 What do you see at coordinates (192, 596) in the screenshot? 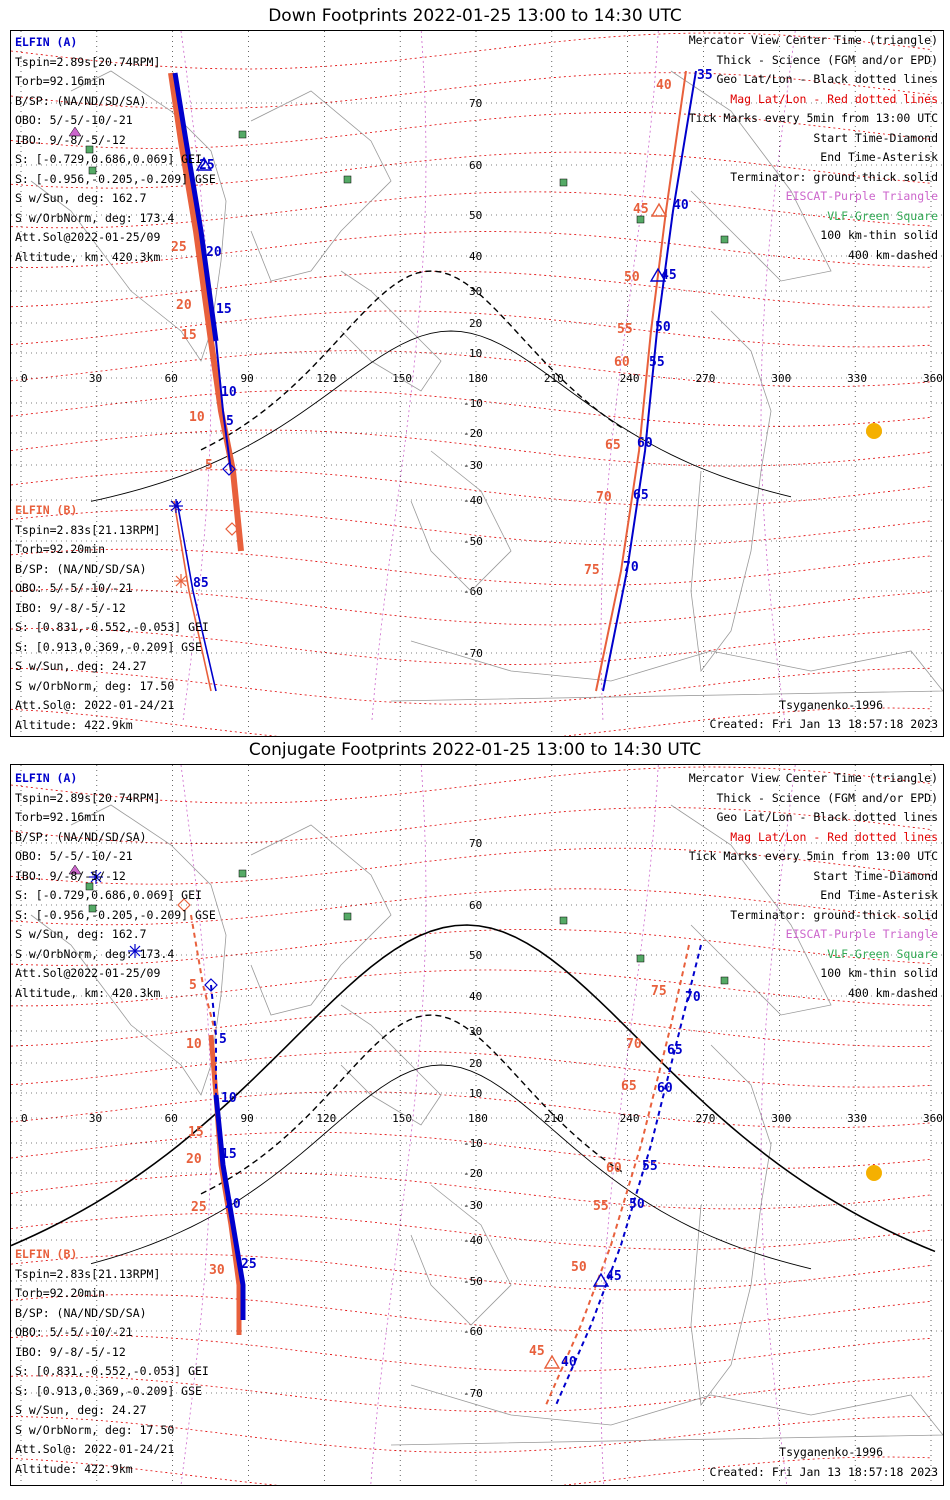
I see `elfin-b-early-track` at bounding box center [192, 596].